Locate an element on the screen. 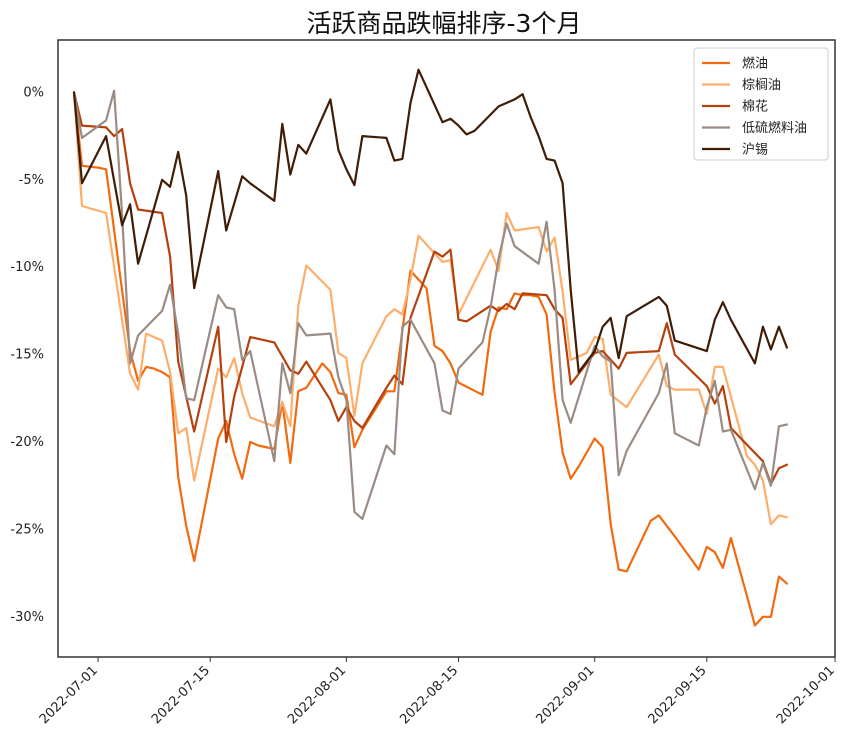 This screenshot has width=848, height=749. x-tick-label: 2022-08-15 is located at coordinates (429, 695).